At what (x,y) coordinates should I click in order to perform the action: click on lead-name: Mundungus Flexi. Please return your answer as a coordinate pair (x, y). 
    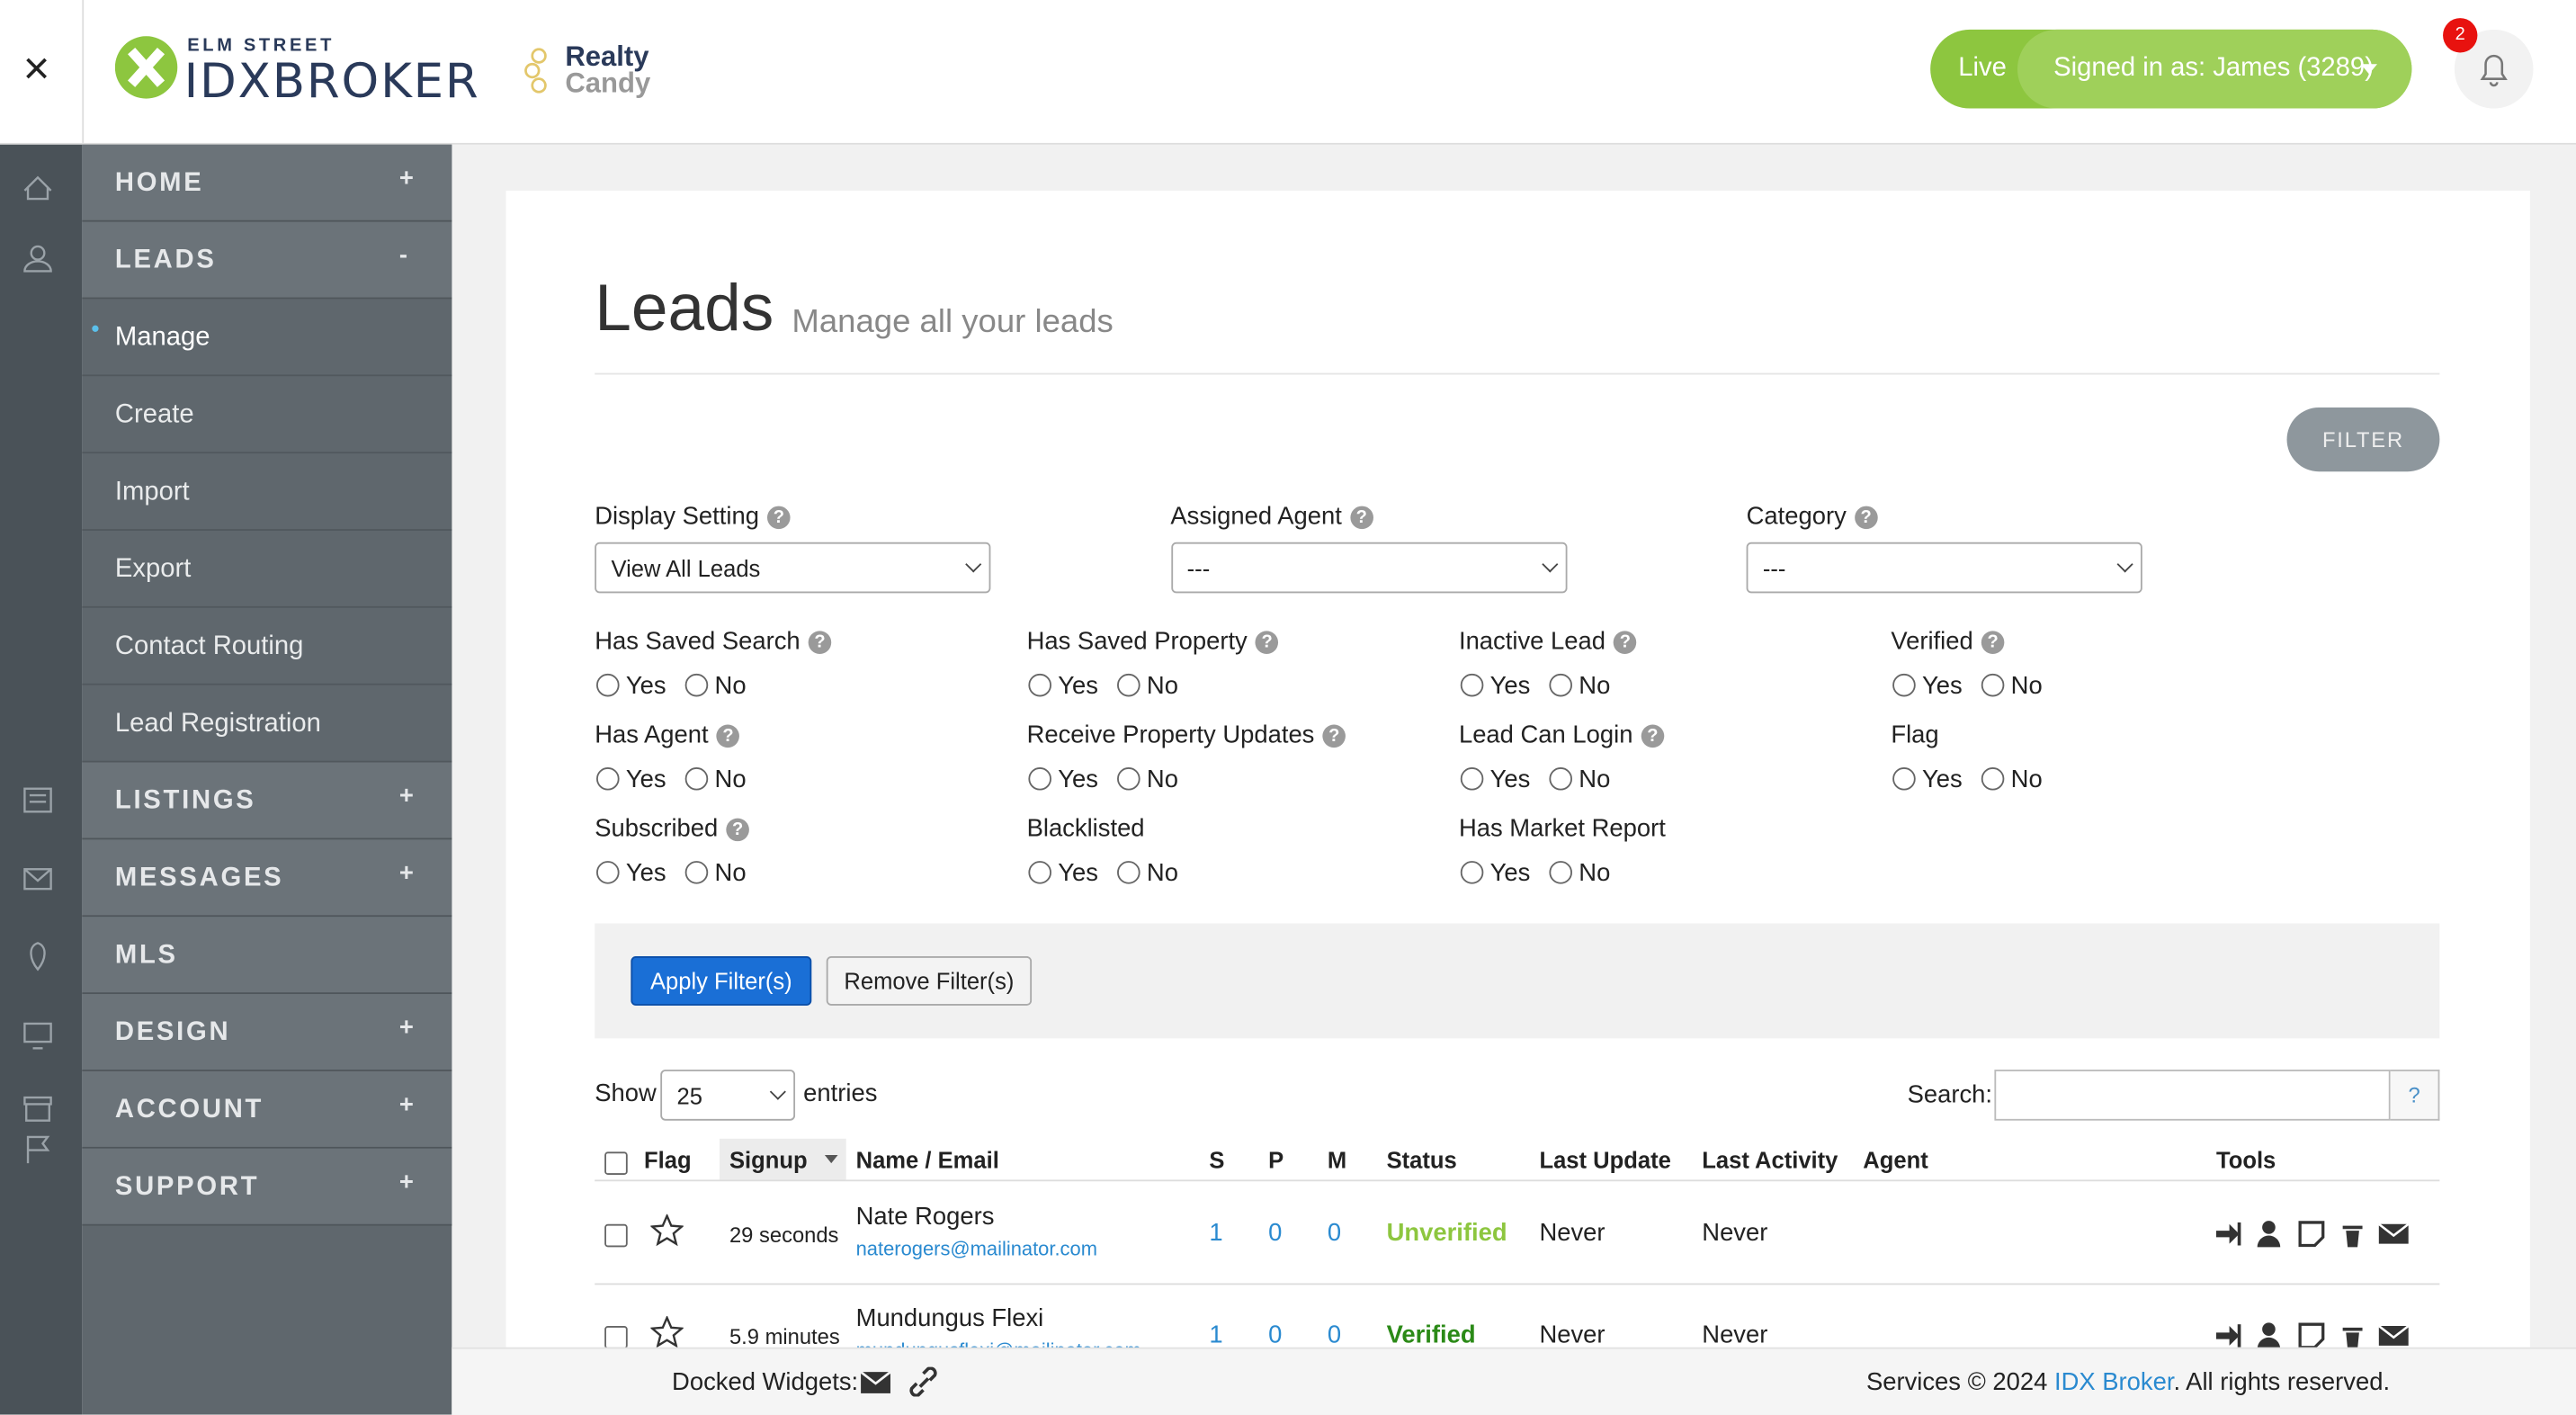
    Looking at the image, I should click on (949, 1318).